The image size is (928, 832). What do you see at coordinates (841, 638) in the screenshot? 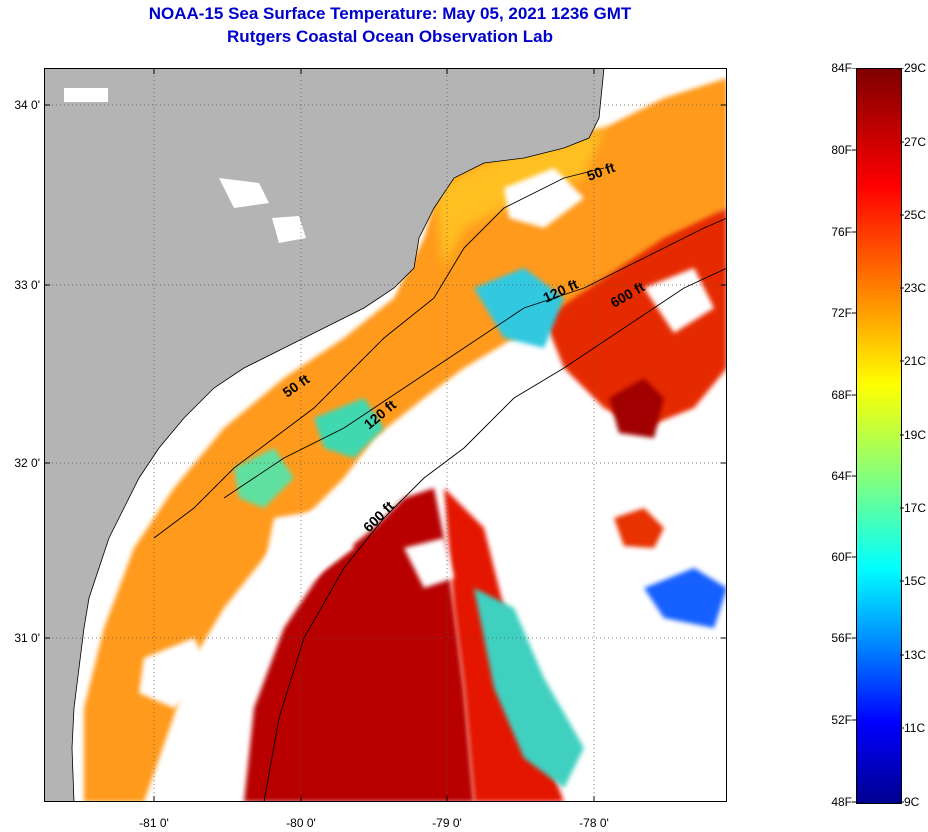
I see `colorbar-f-label: 56F` at bounding box center [841, 638].